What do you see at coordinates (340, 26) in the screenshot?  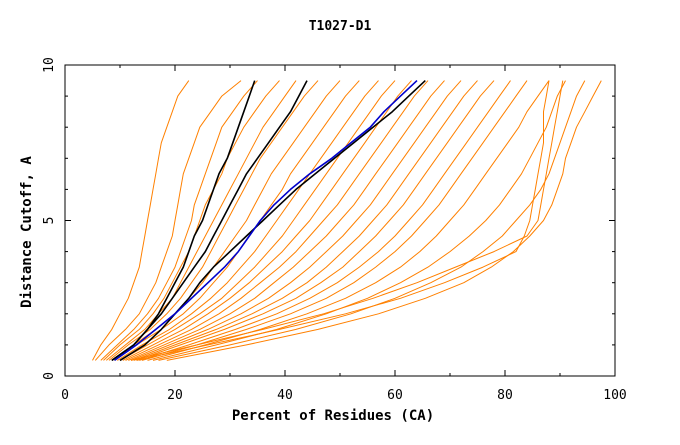 I see `chart-title: T1027-D1` at bounding box center [340, 26].